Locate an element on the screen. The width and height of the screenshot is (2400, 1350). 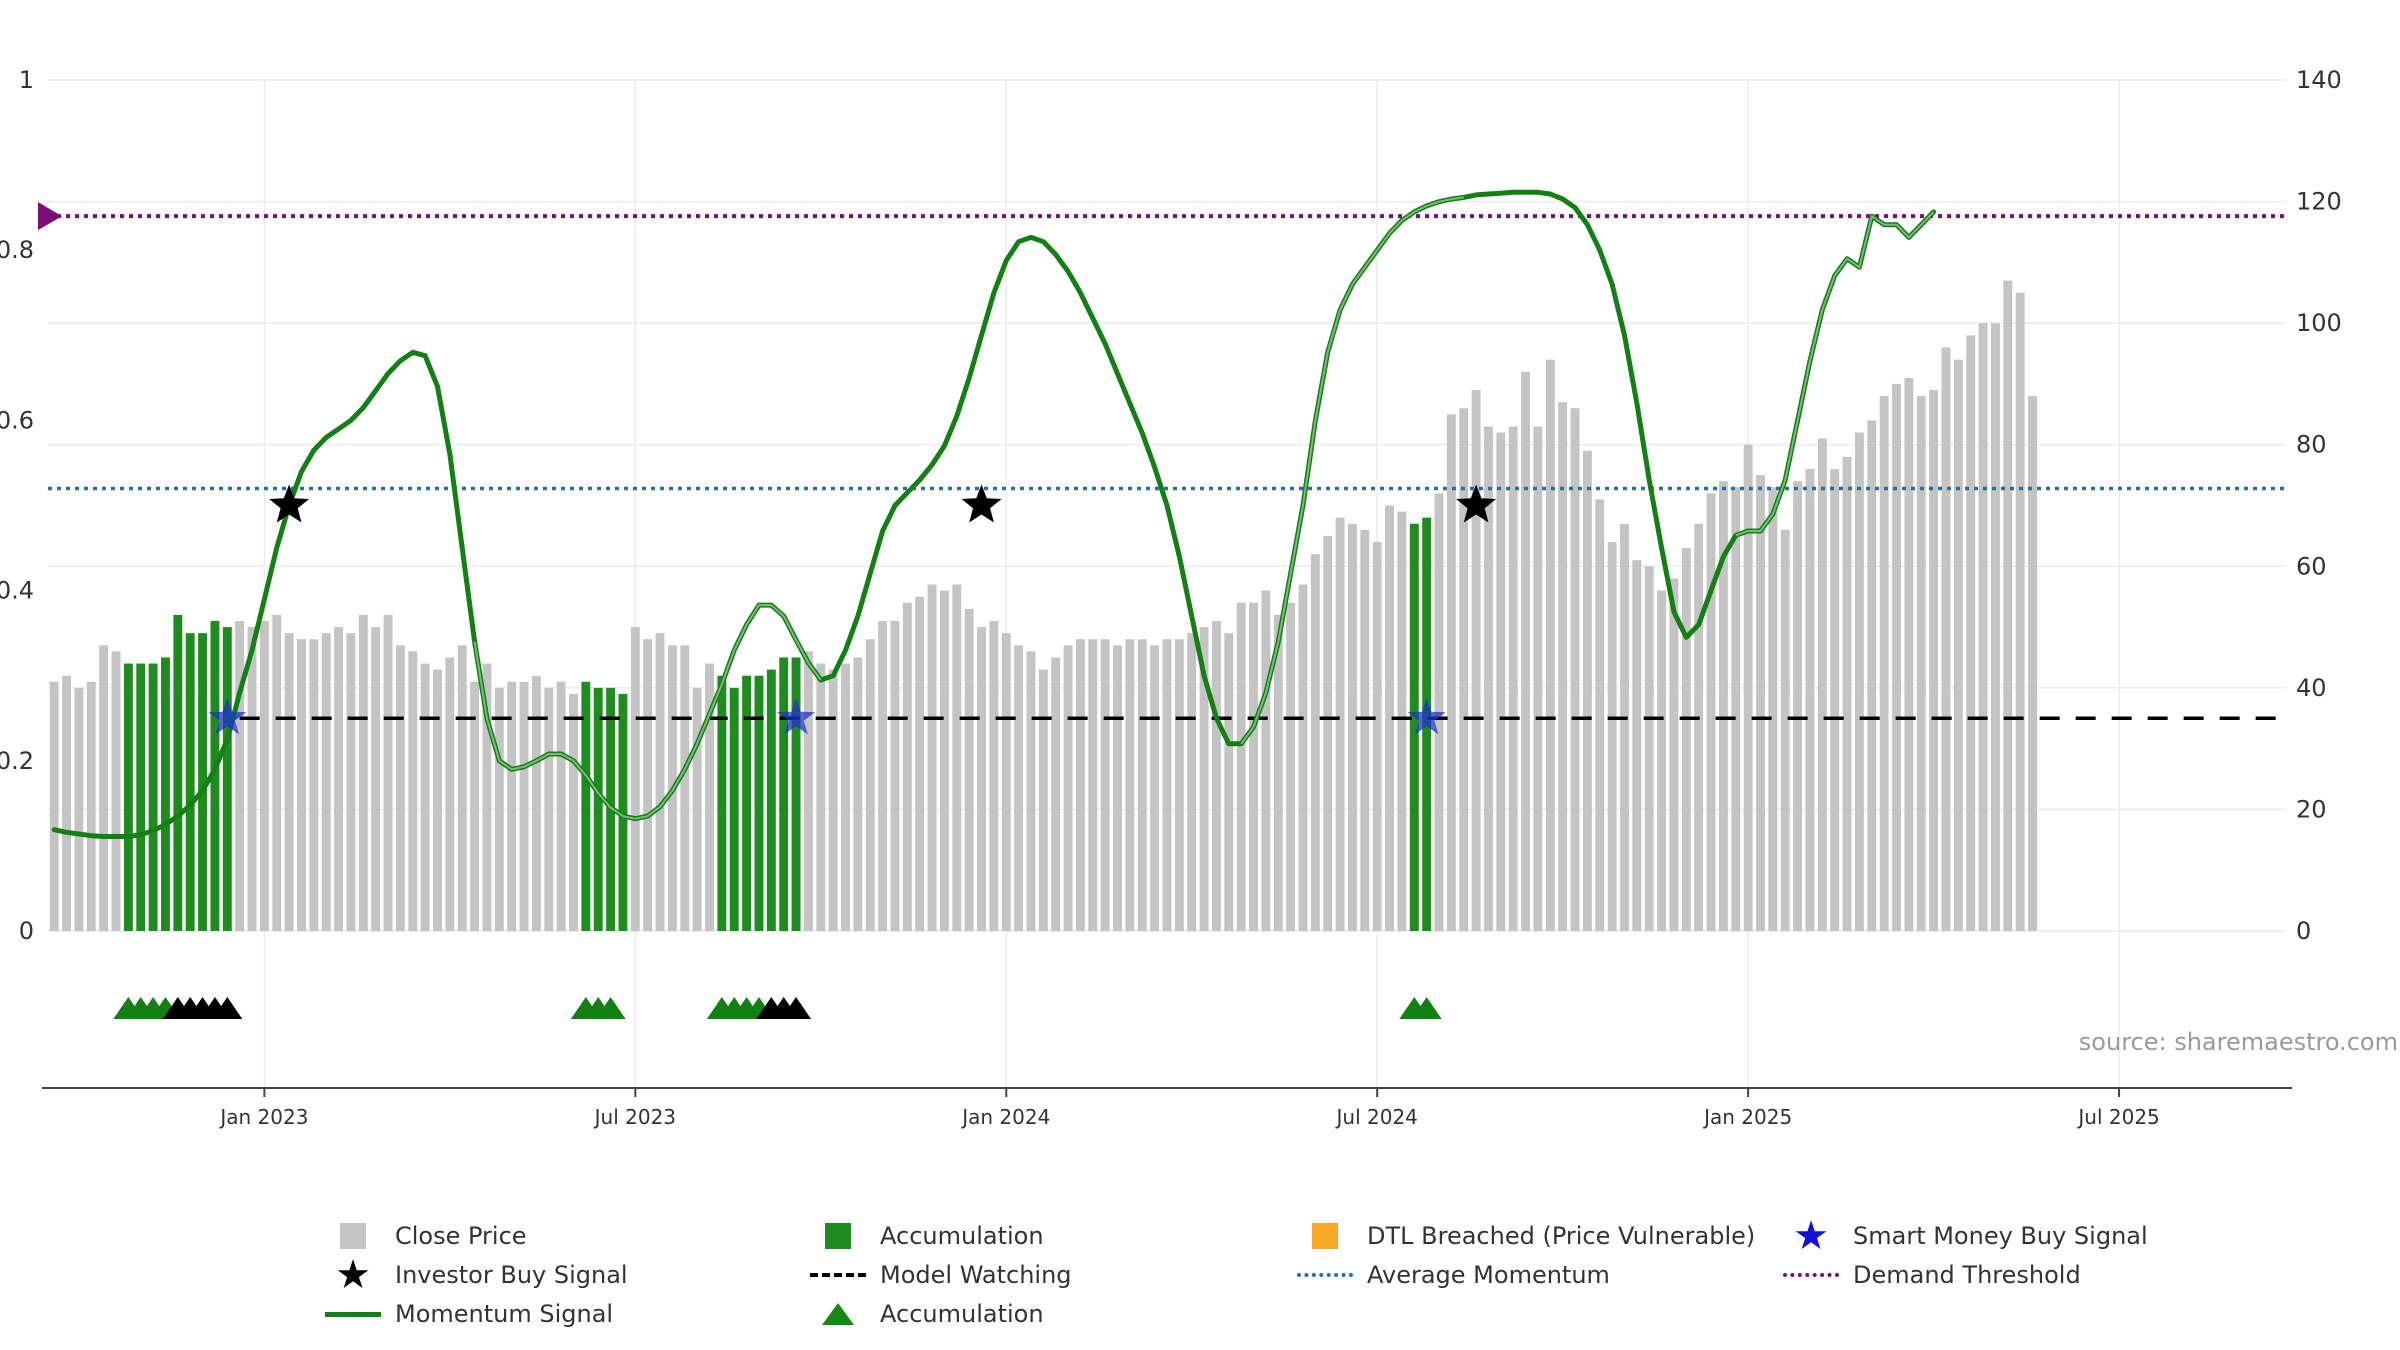
accumulation-marker-black is located at coordinates (796, 1008).